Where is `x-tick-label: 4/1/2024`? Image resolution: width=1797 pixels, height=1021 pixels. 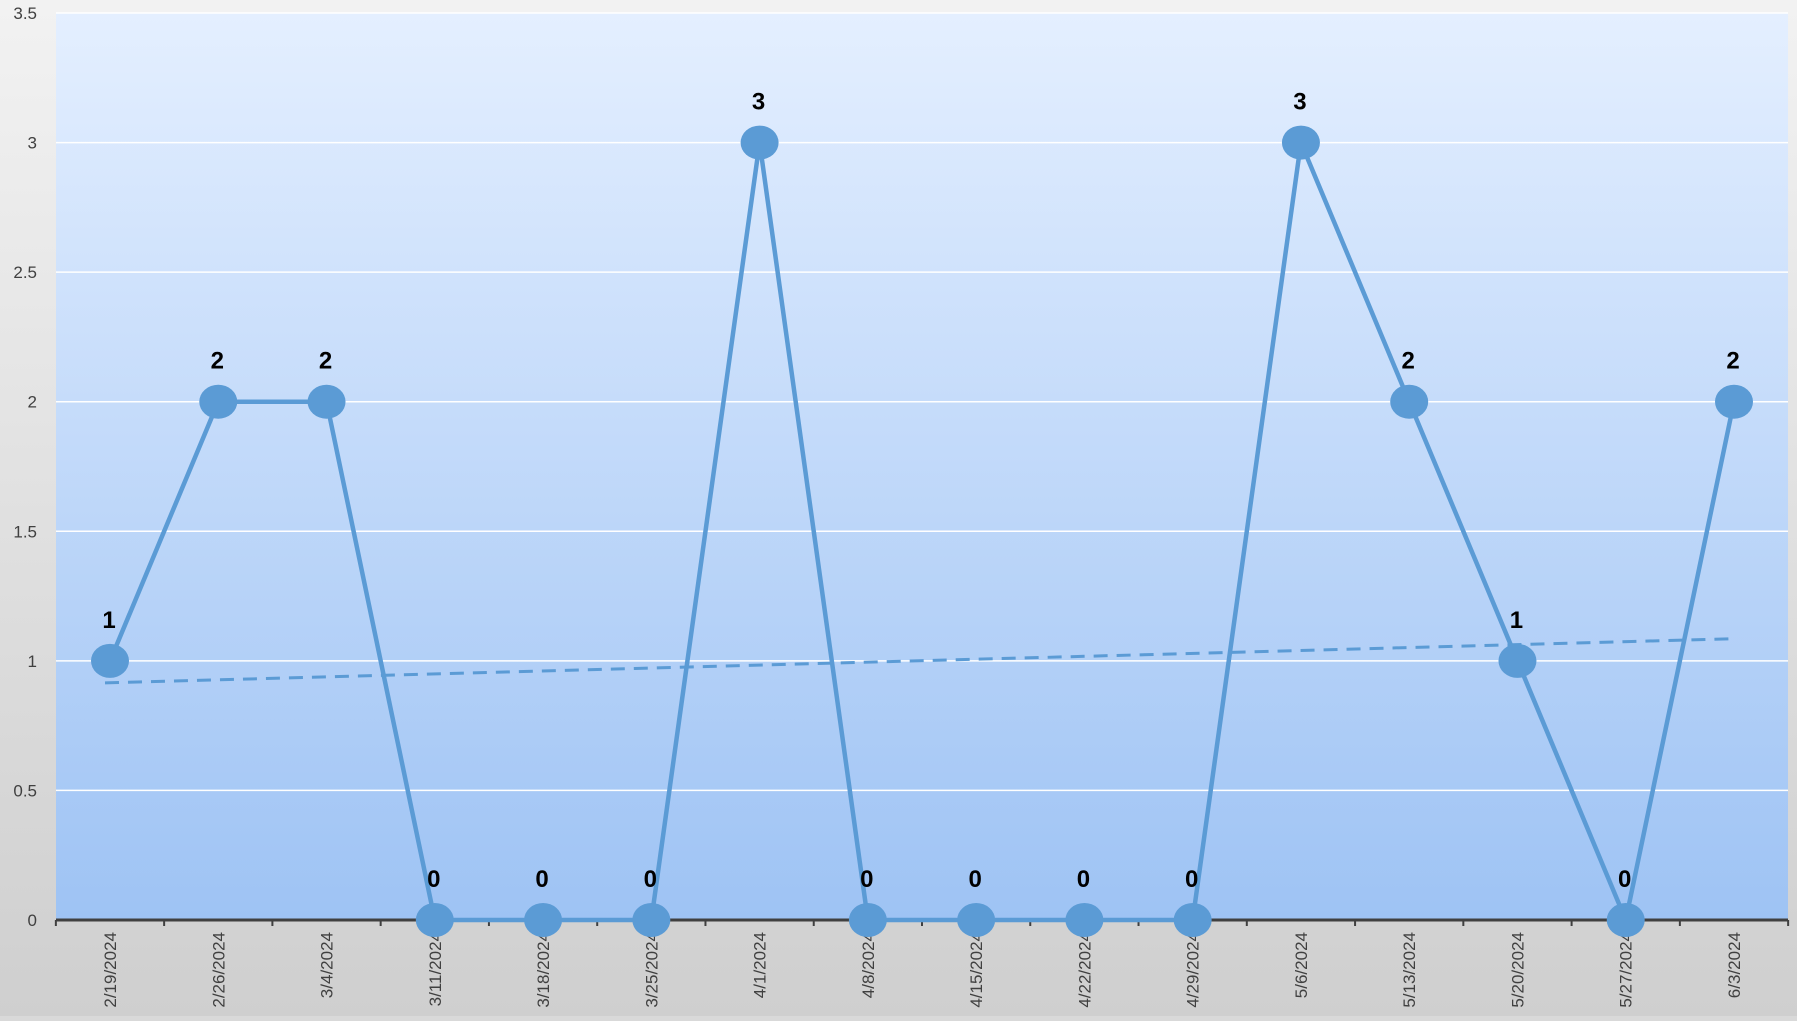 x-tick-label: 4/1/2024 is located at coordinates (760, 965).